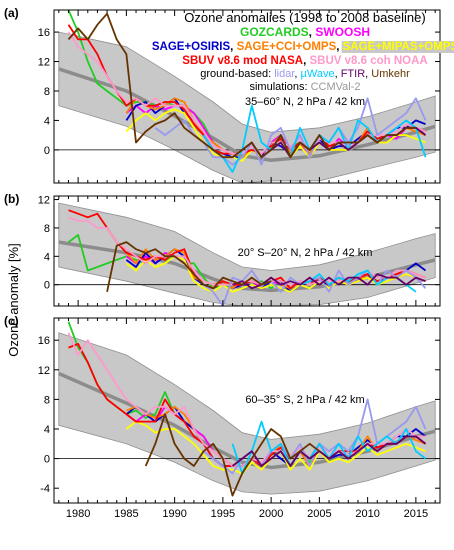 This screenshot has width=454, height=550. What do you see at coordinates (319, 514) in the screenshot?
I see `x-tick-label: 2005` at bounding box center [319, 514].